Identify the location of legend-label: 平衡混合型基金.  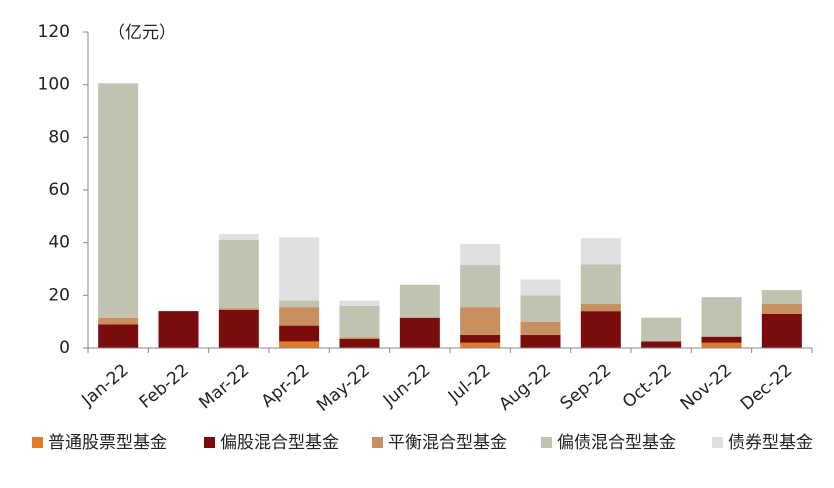
(447, 443).